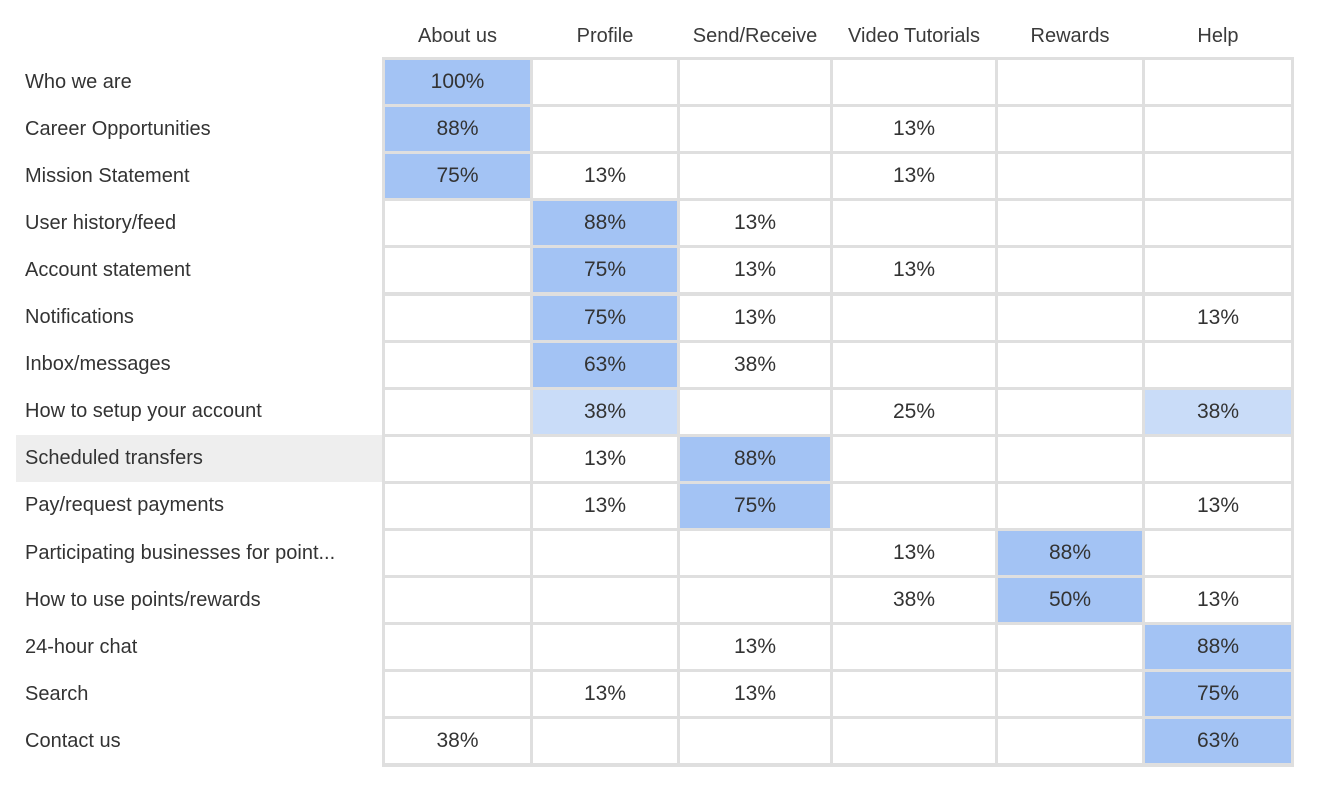  Describe the element at coordinates (108, 269) in the screenshot. I see `row-label: Account statement` at that location.